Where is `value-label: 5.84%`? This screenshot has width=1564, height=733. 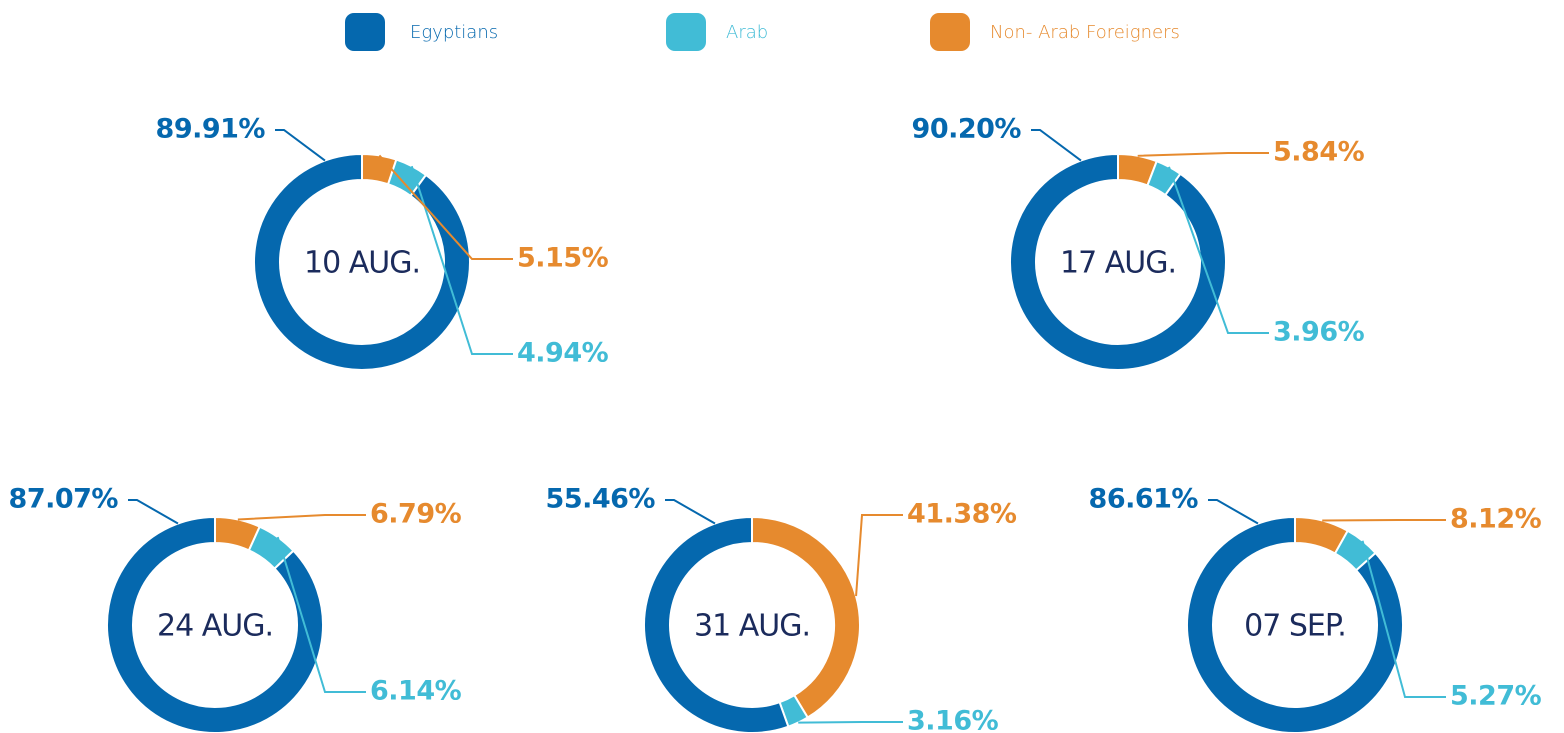 value-label: 5.84% is located at coordinates (1319, 152).